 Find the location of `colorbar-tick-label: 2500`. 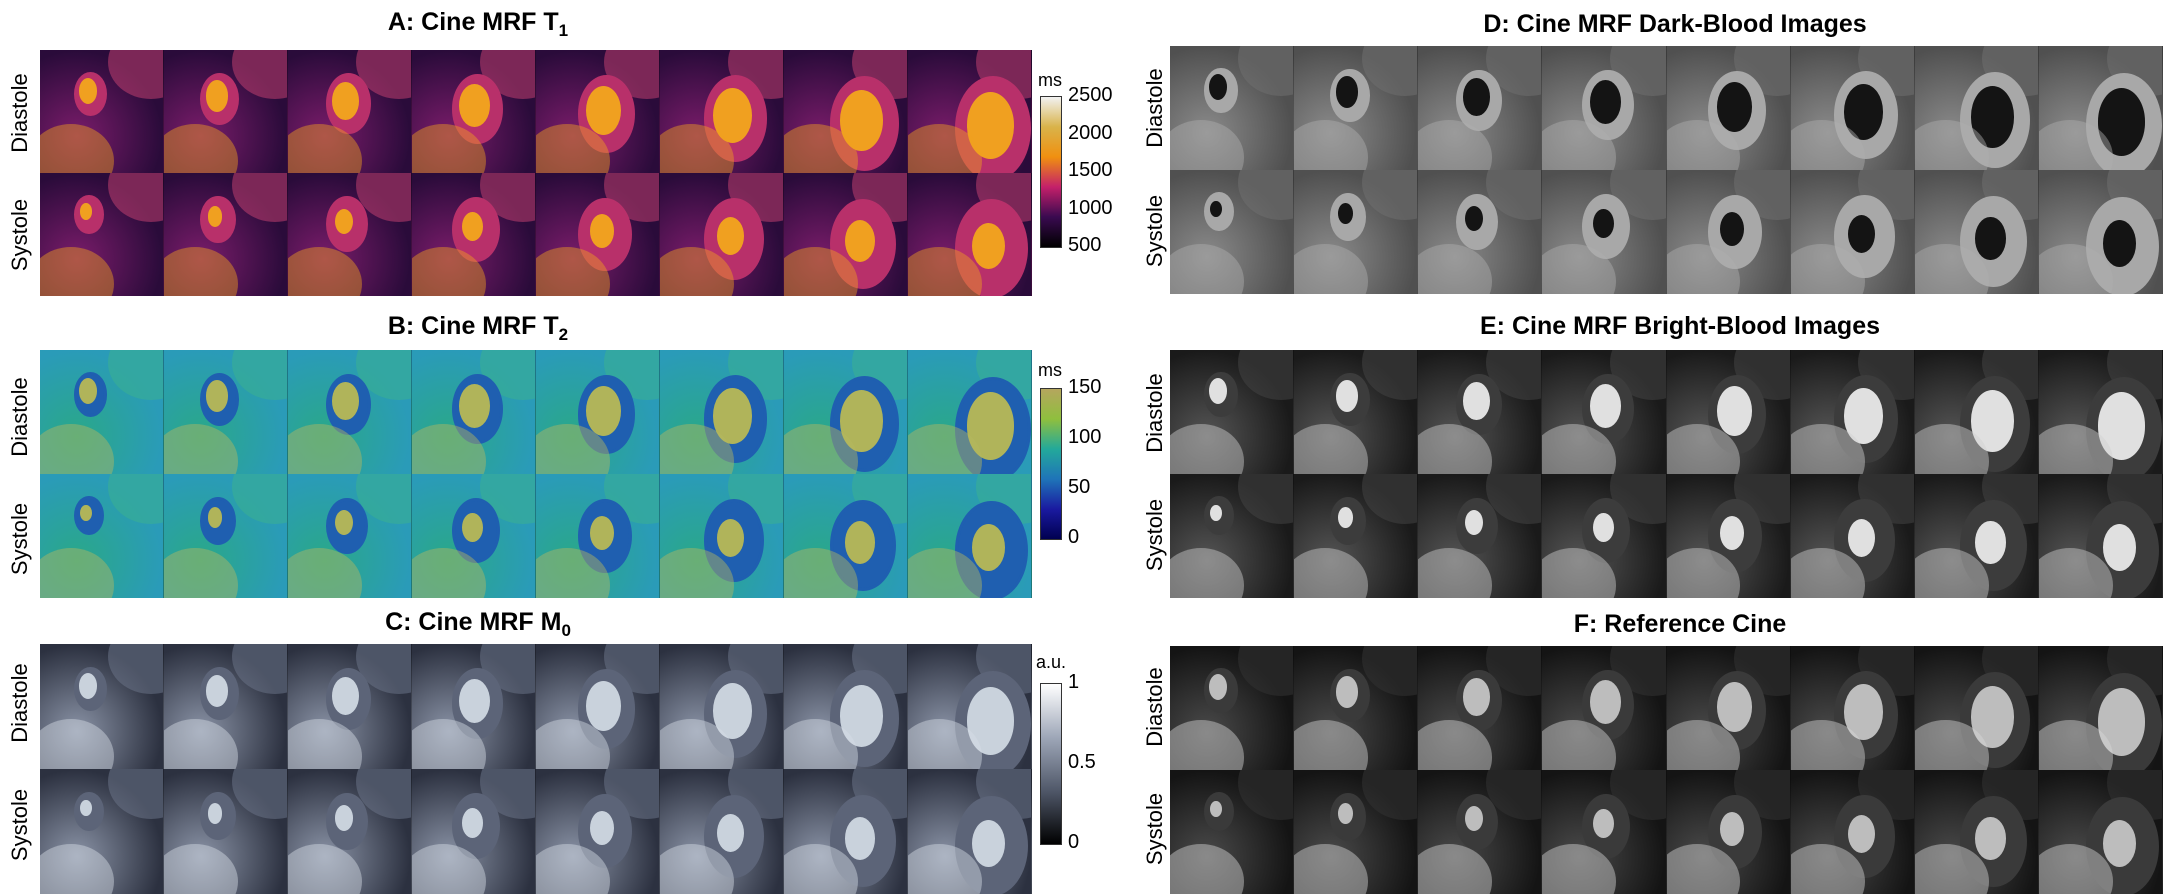

colorbar-tick-label: 2500 is located at coordinates (1090, 95).